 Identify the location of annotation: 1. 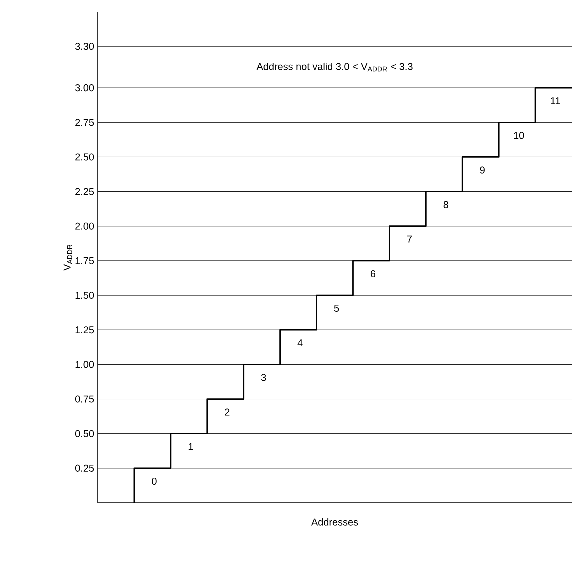
(191, 446).